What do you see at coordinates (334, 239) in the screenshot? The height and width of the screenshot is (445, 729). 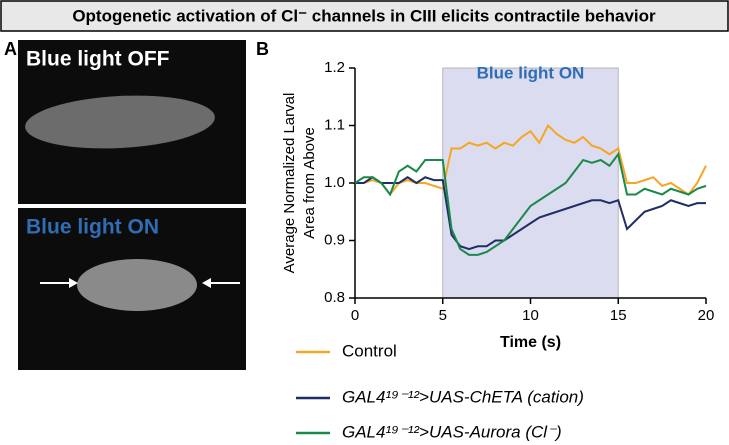 I see `y-tick-label: 0.9` at bounding box center [334, 239].